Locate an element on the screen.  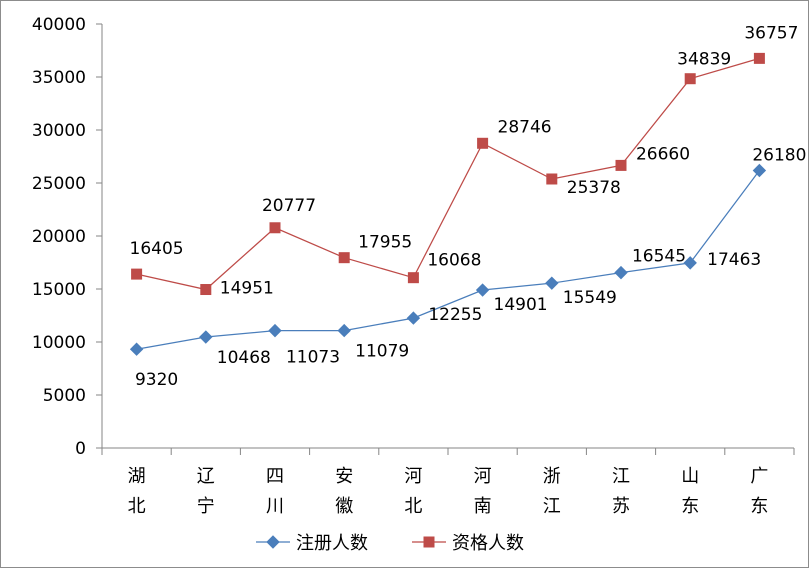
data-label: 16545 is located at coordinates (659, 257).